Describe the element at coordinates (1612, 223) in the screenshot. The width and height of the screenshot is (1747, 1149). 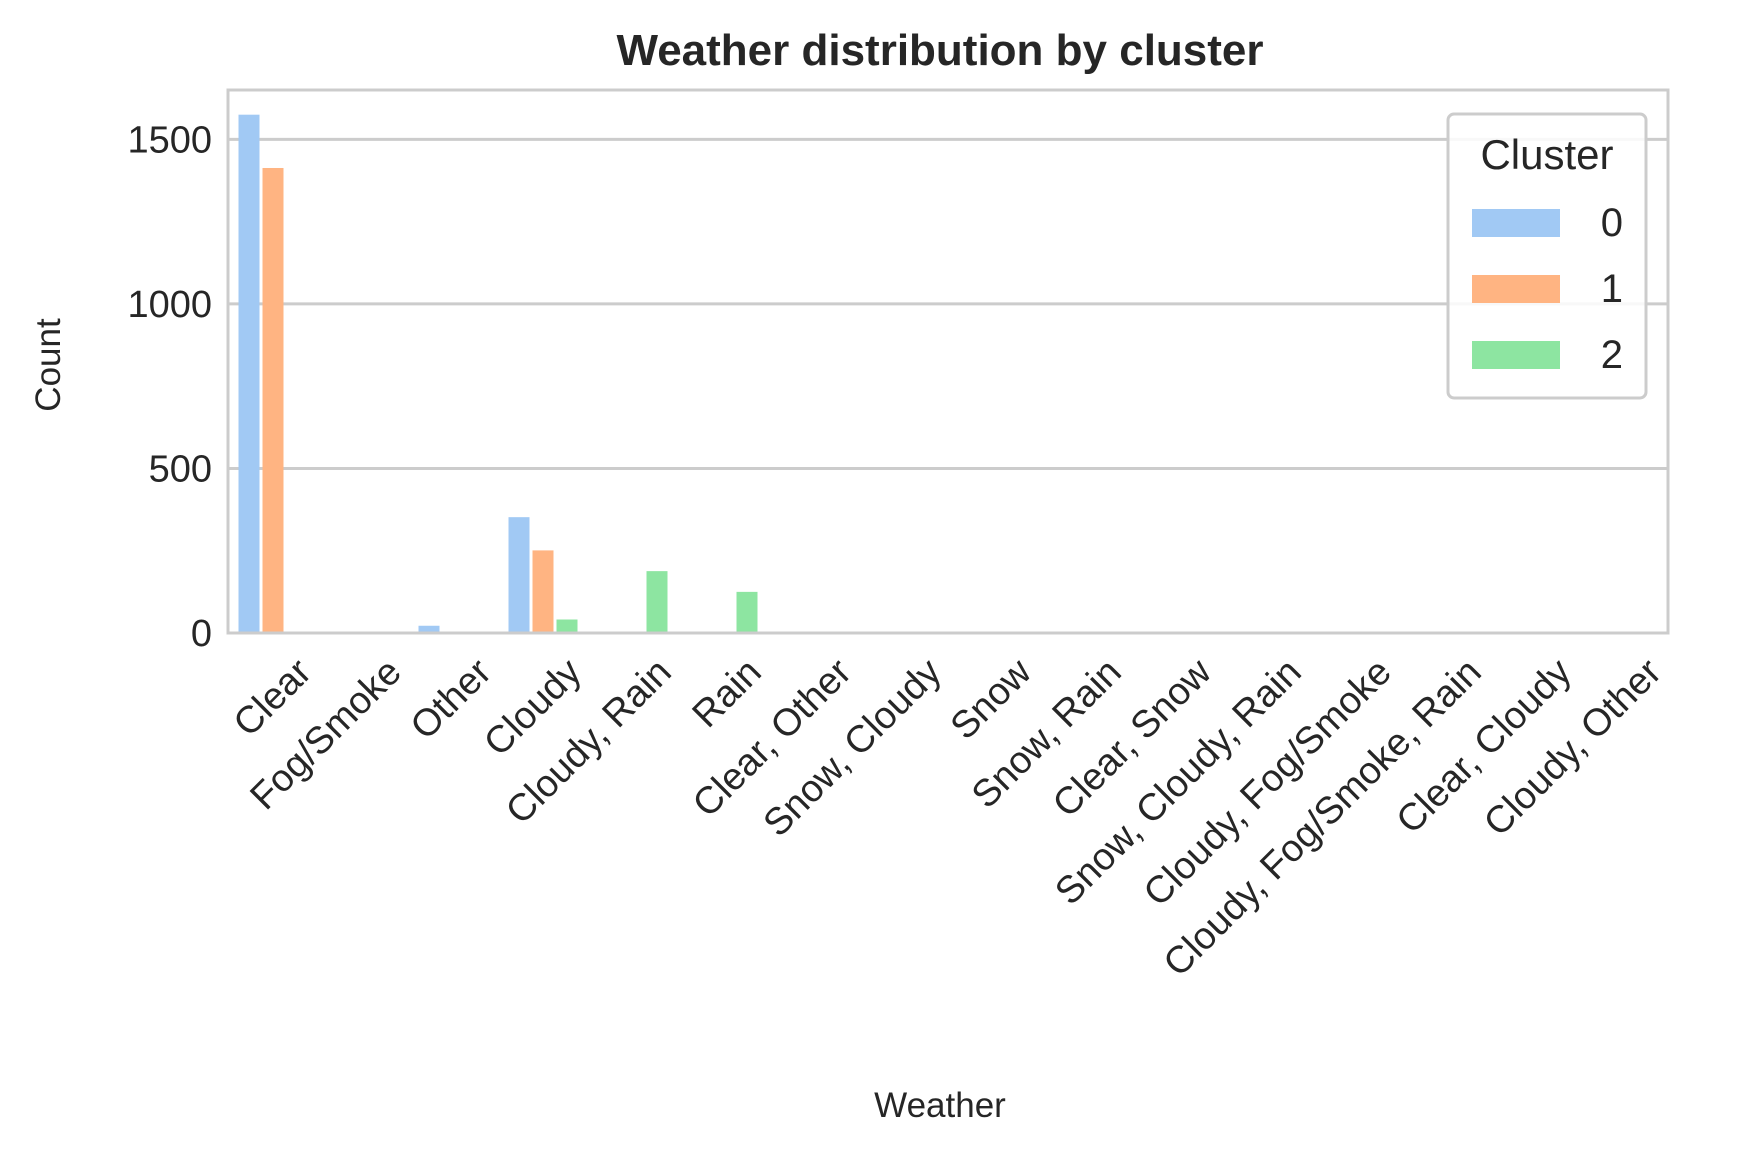
I see `legend-label: 0` at that location.